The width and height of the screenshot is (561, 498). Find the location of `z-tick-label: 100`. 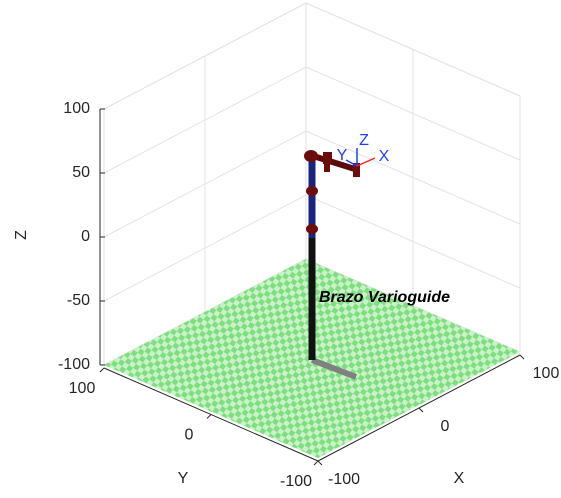

z-tick-label: 100 is located at coordinates (76, 108).